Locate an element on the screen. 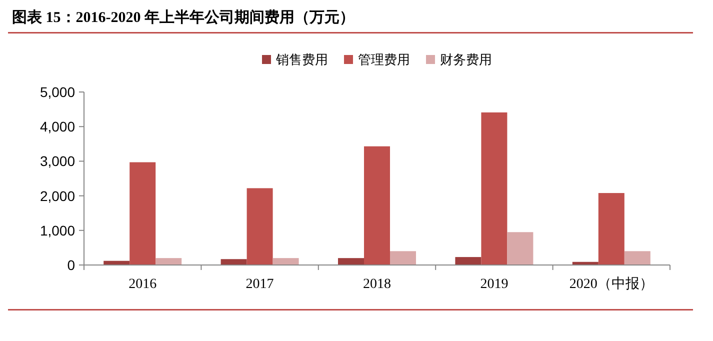  y-tick-label: 4,000 is located at coordinates (58, 126).